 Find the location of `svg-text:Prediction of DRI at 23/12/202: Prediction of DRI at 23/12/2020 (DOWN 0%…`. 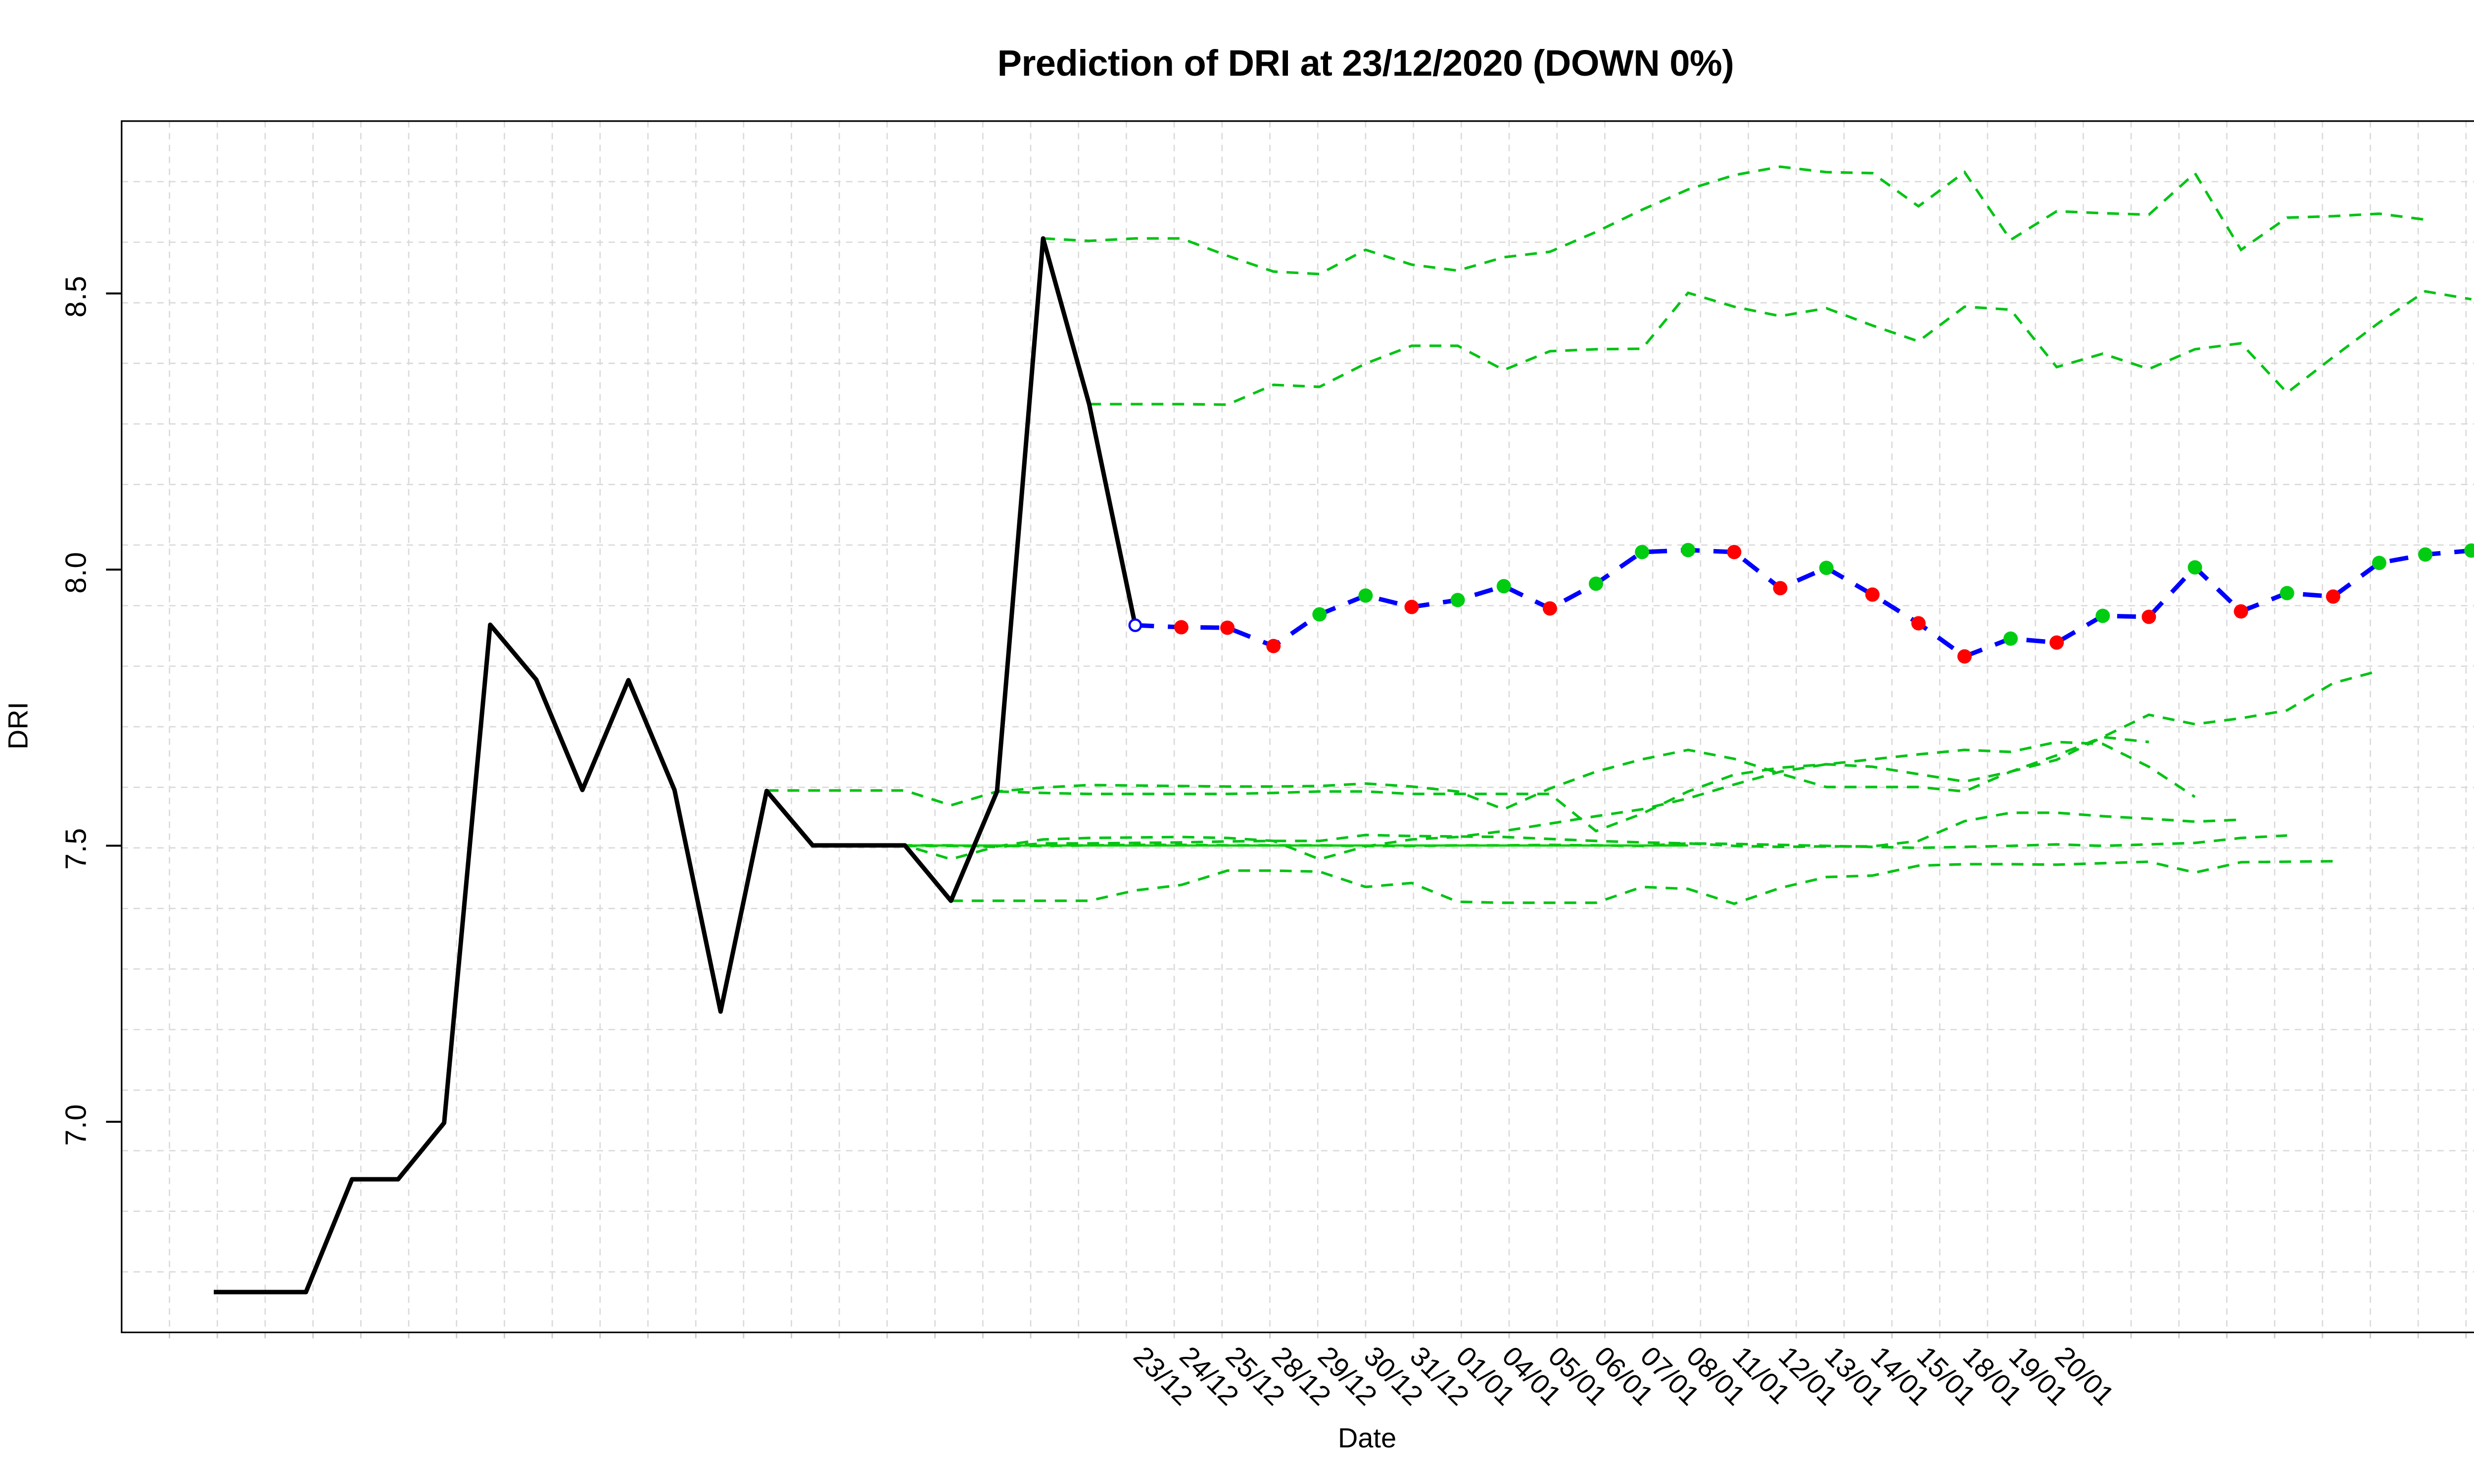

svg-text:Prediction of DRI at 23/12/202: Prediction of DRI at 23/12/2020 (DOWN 0%… is located at coordinates (1366, 63).